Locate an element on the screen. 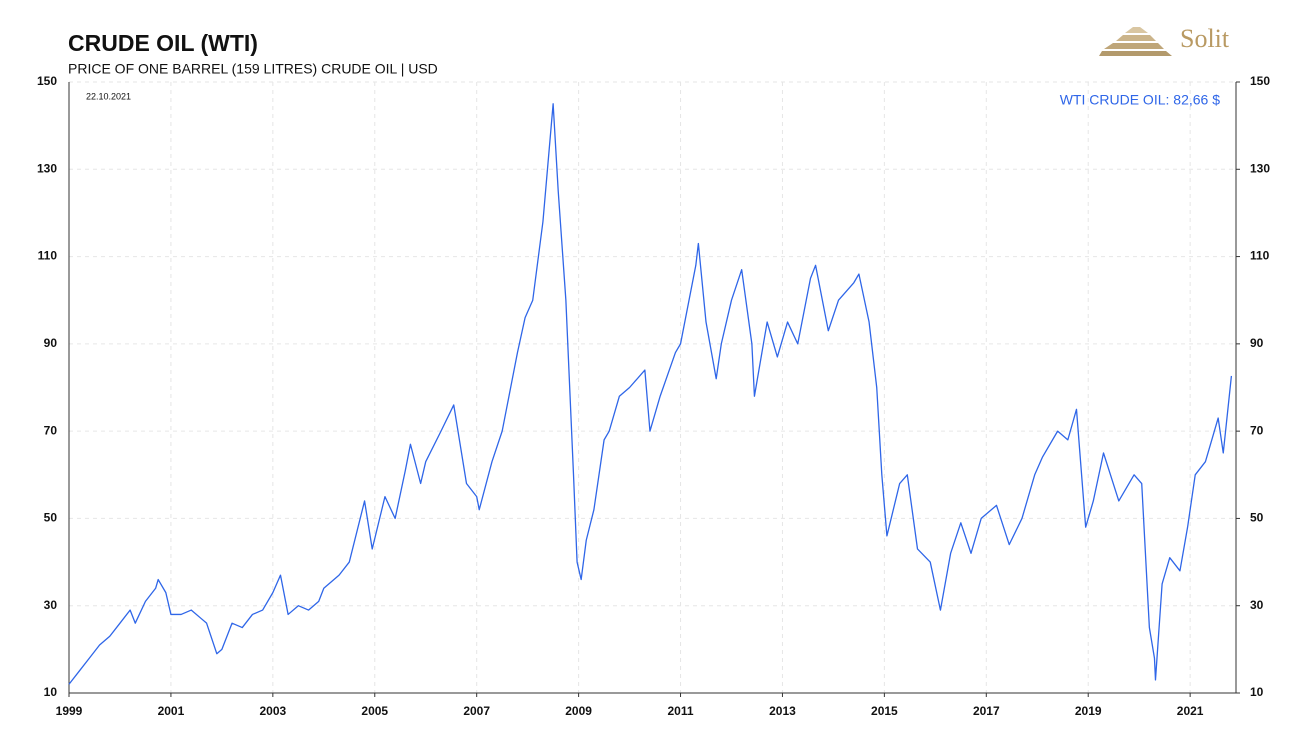 The image size is (1307, 735). x-tick-label: 1999 is located at coordinates (69, 711).